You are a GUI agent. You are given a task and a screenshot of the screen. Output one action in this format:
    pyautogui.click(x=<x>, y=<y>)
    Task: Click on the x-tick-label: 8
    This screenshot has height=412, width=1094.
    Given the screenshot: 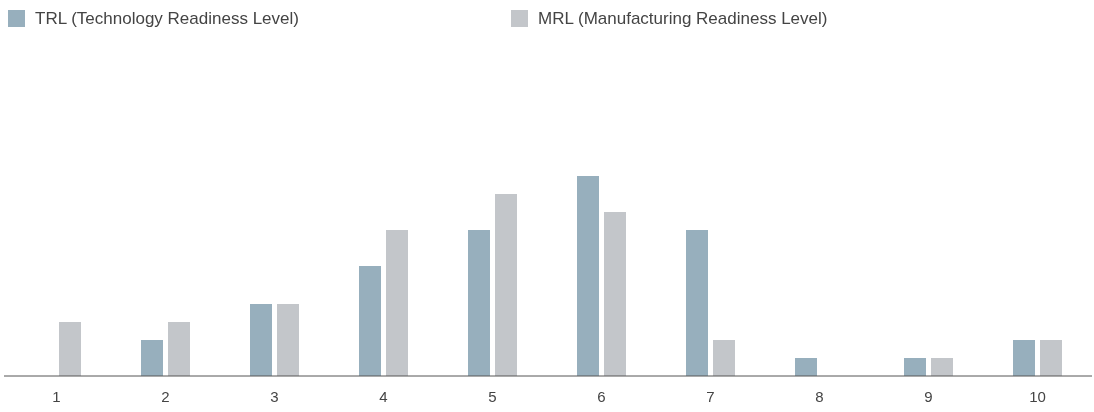 What is the action you would take?
    pyautogui.click(x=819, y=396)
    